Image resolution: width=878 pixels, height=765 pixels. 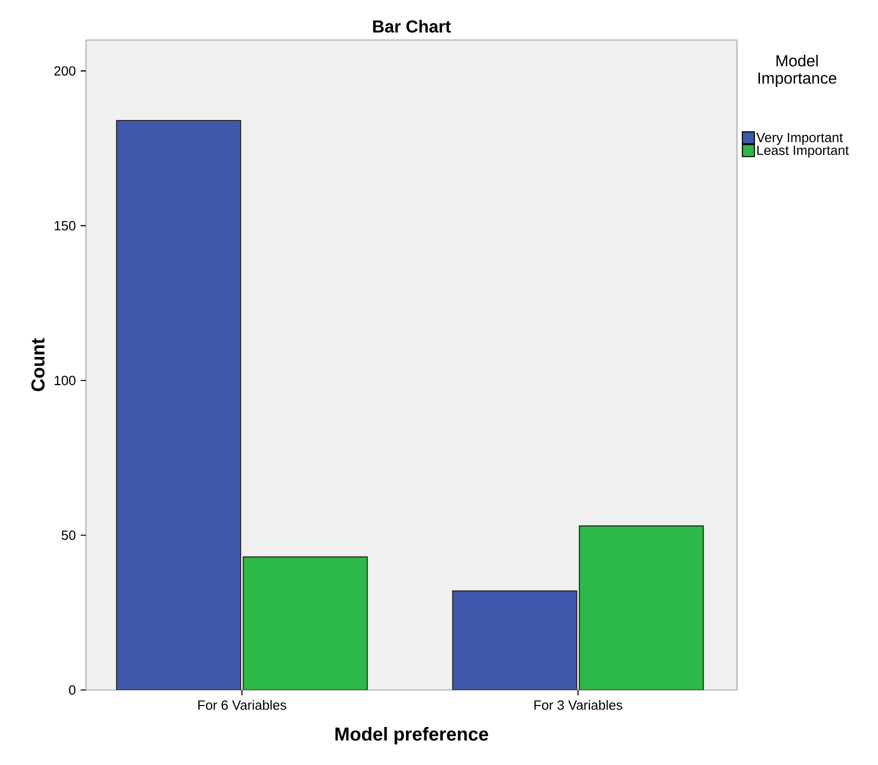 I want to click on y-axis-title: Count, so click(x=38, y=365).